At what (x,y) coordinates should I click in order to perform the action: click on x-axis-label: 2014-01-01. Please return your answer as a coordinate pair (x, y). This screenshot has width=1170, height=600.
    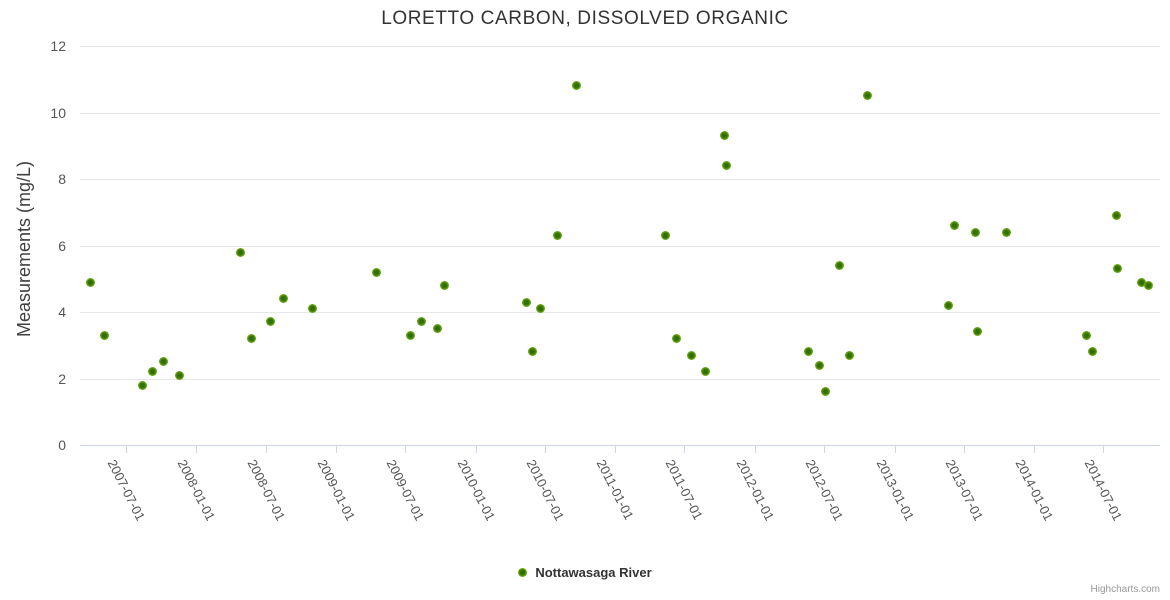
    Looking at the image, I should click on (1034, 490).